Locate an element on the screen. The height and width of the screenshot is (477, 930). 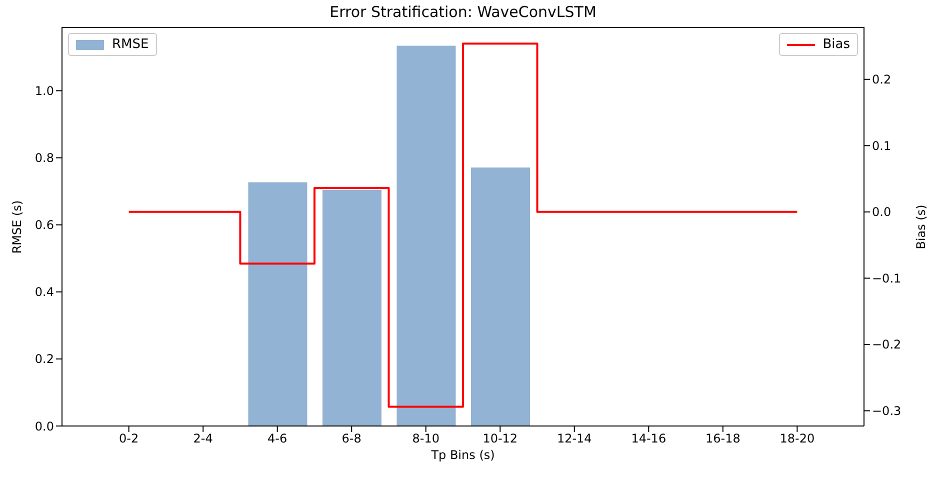
y-tick-label: 0.6 is located at coordinates (44, 225).